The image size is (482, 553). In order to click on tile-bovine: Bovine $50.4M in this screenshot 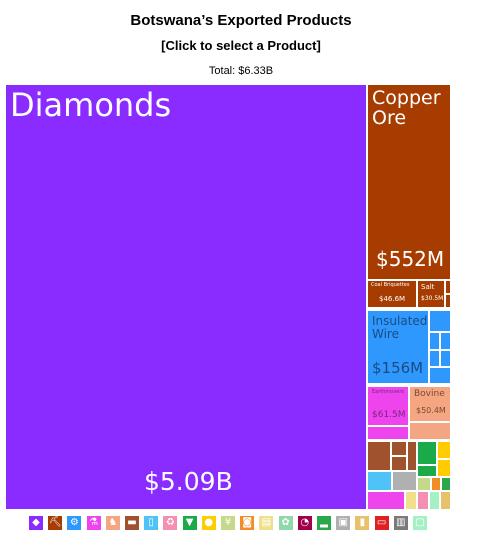, I will do `click(430, 404)`.